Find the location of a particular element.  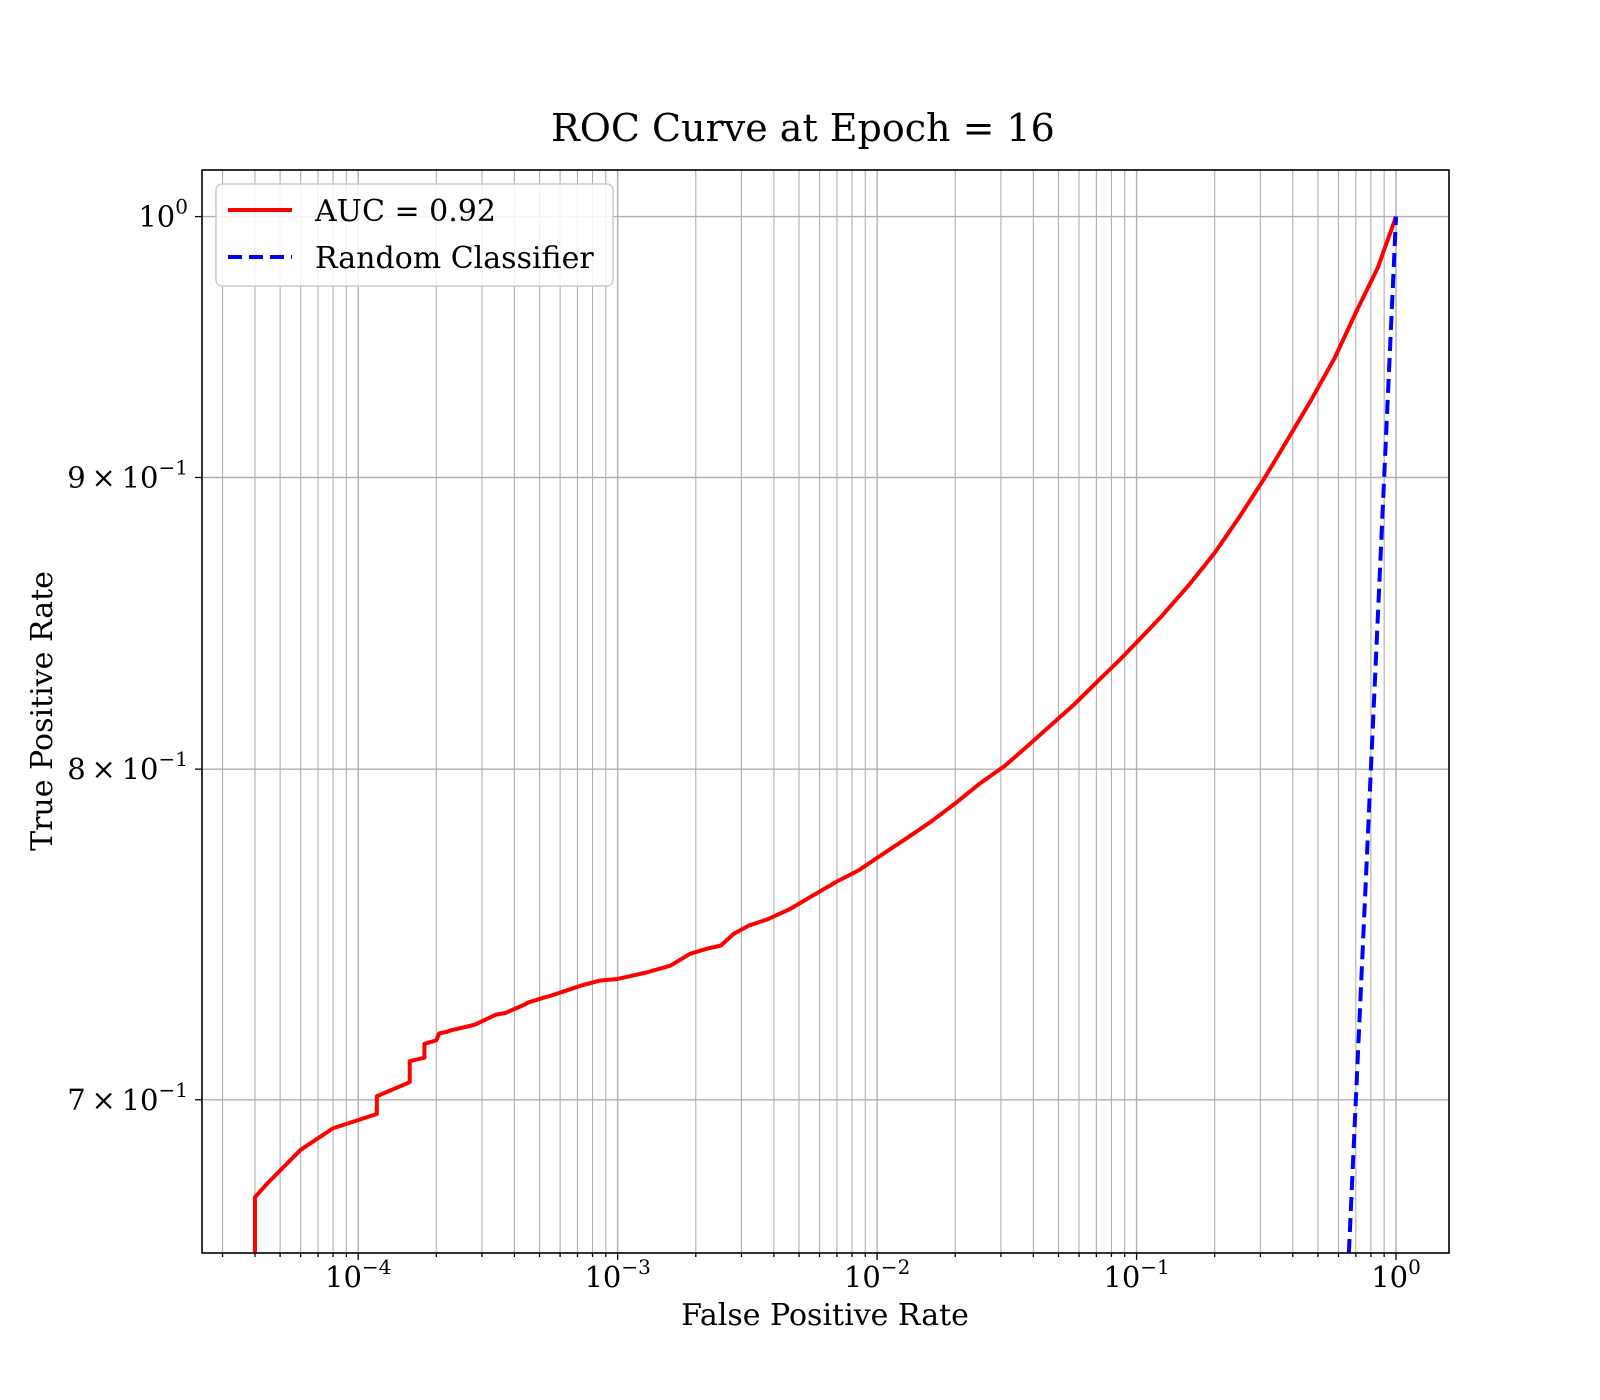

y-tick-label: 100 is located at coordinates (163, 214).